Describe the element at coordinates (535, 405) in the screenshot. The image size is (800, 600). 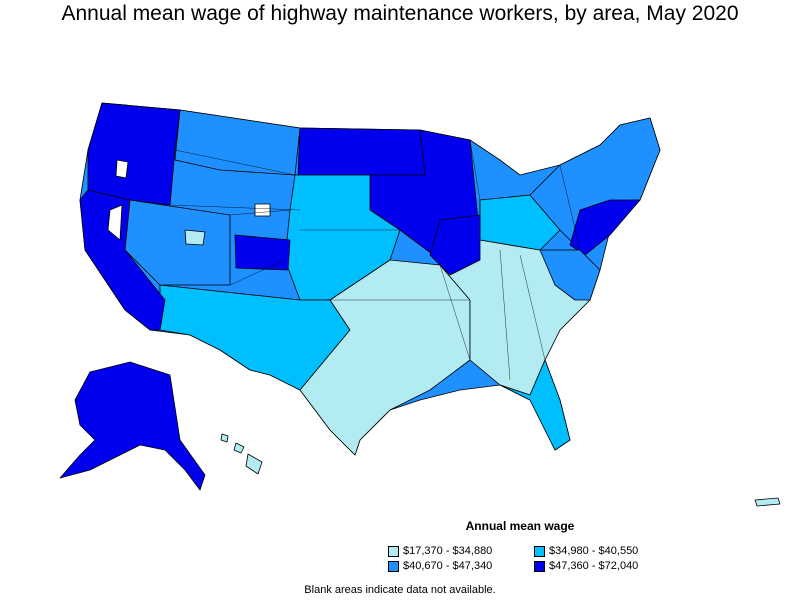
I see `region-florida` at that location.